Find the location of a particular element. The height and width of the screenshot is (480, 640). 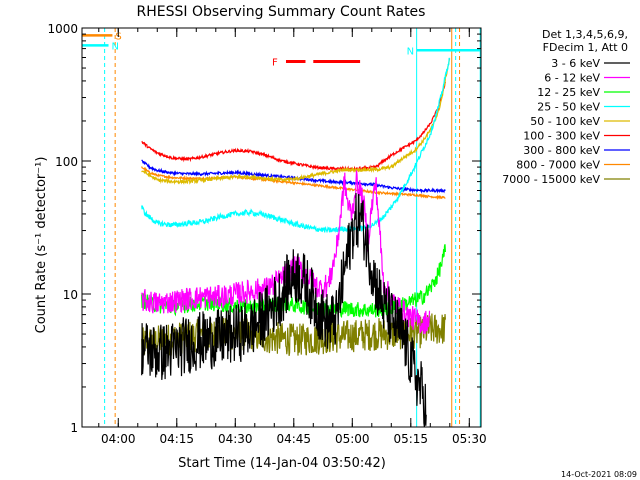

y-tick-label-3: 1000 is located at coordinates (62, 29).